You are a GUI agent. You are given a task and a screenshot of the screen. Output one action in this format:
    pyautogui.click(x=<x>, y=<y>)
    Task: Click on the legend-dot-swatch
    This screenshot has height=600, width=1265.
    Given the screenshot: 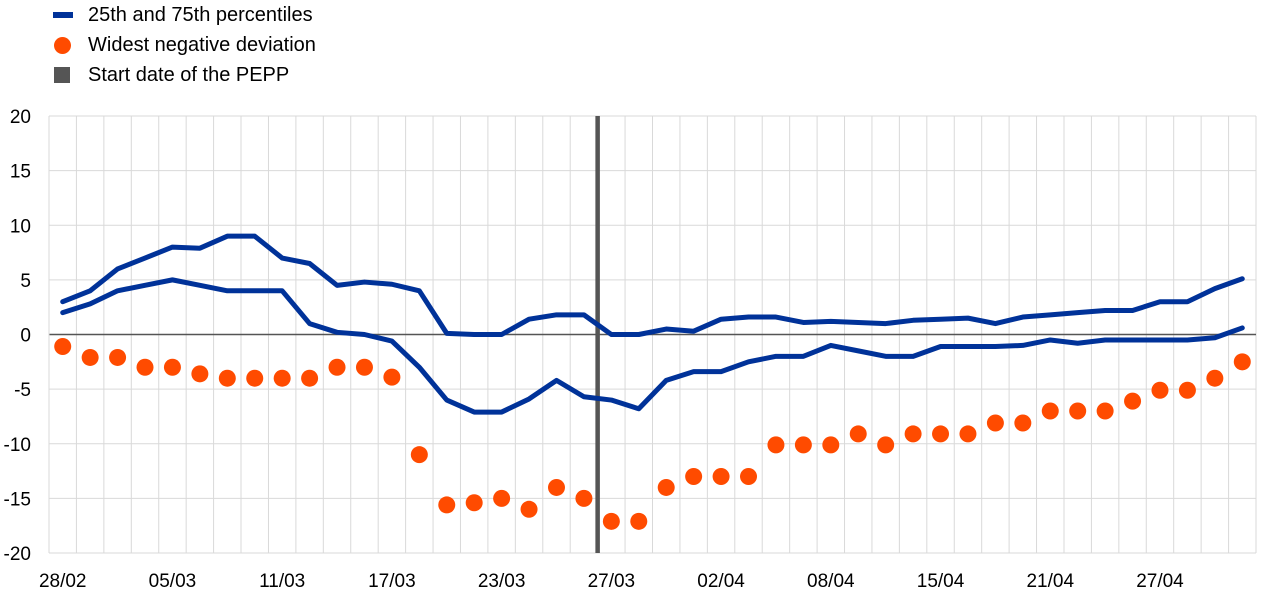 What is the action you would take?
    pyautogui.click(x=62, y=45)
    